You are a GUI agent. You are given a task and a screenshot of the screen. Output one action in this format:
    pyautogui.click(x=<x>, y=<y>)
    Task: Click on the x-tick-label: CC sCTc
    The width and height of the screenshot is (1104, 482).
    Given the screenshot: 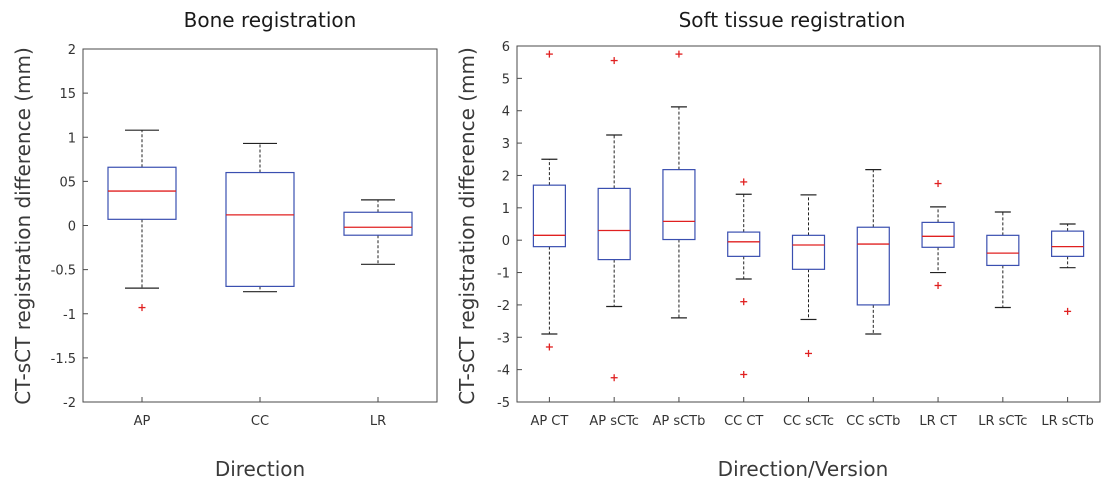 What is the action you would take?
    pyautogui.click(x=808, y=421)
    